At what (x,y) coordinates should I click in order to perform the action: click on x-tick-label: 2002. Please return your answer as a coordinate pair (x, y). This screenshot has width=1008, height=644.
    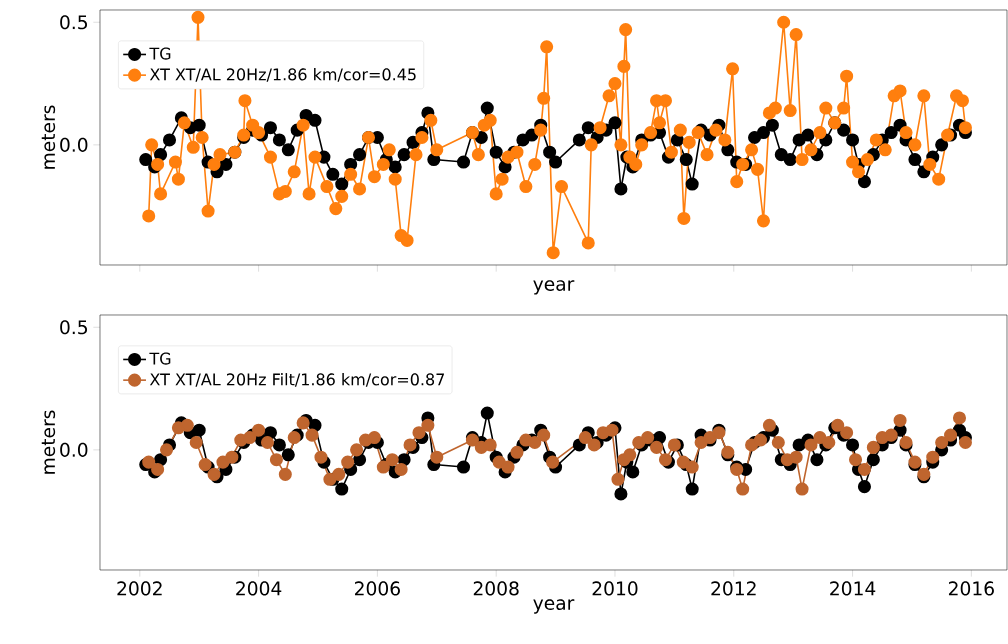
    Looking at the image, I should click on (139, 588).